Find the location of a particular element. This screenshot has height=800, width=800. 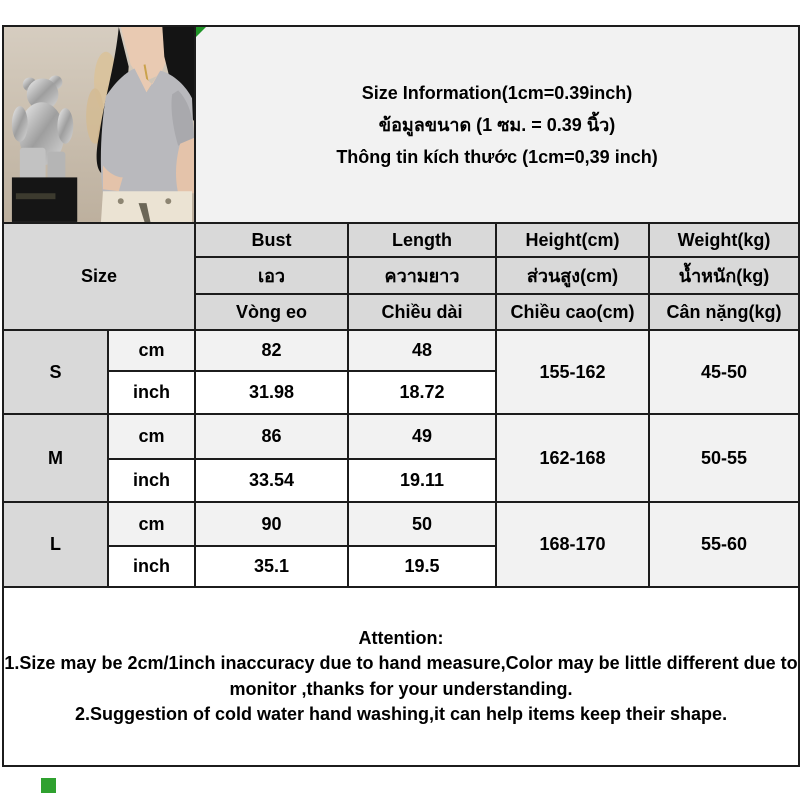

header-height-th: ส่วนสูง(cm) is located at coordinates (572, 275).